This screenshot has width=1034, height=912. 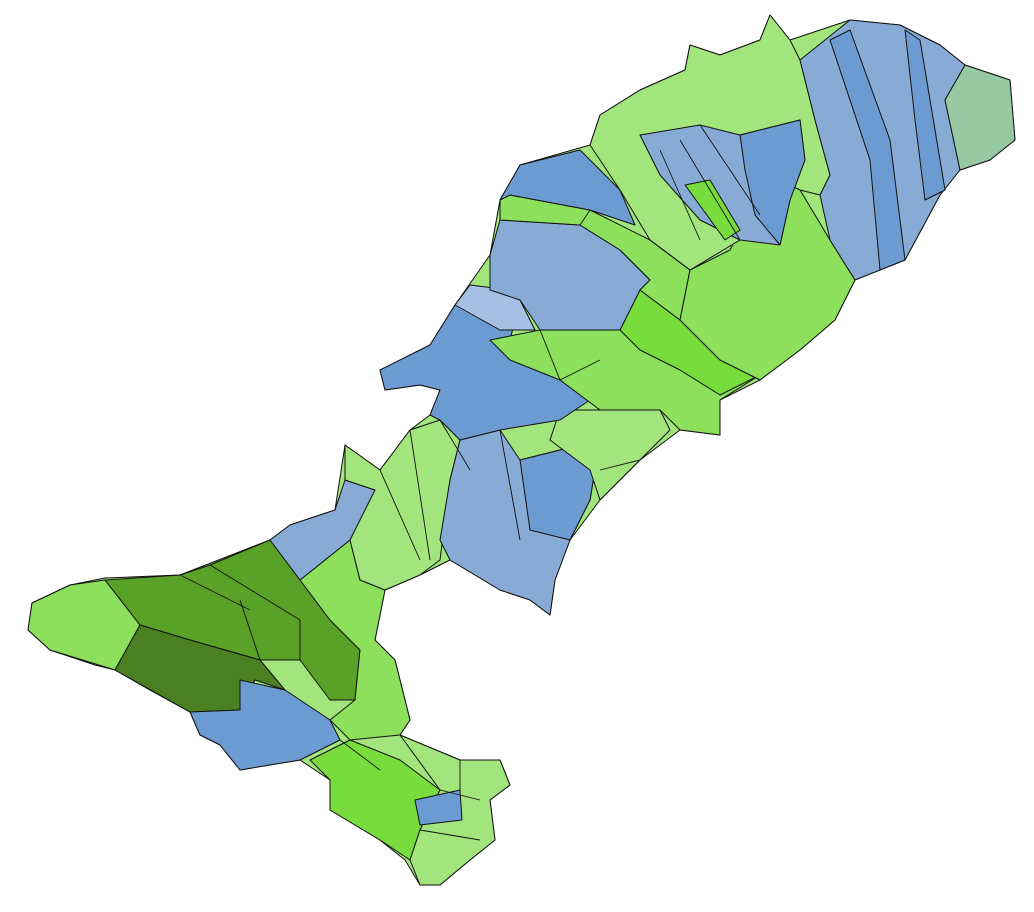 I want to click on region-east-blue-dark-stripe, so click(x=867, y=150).